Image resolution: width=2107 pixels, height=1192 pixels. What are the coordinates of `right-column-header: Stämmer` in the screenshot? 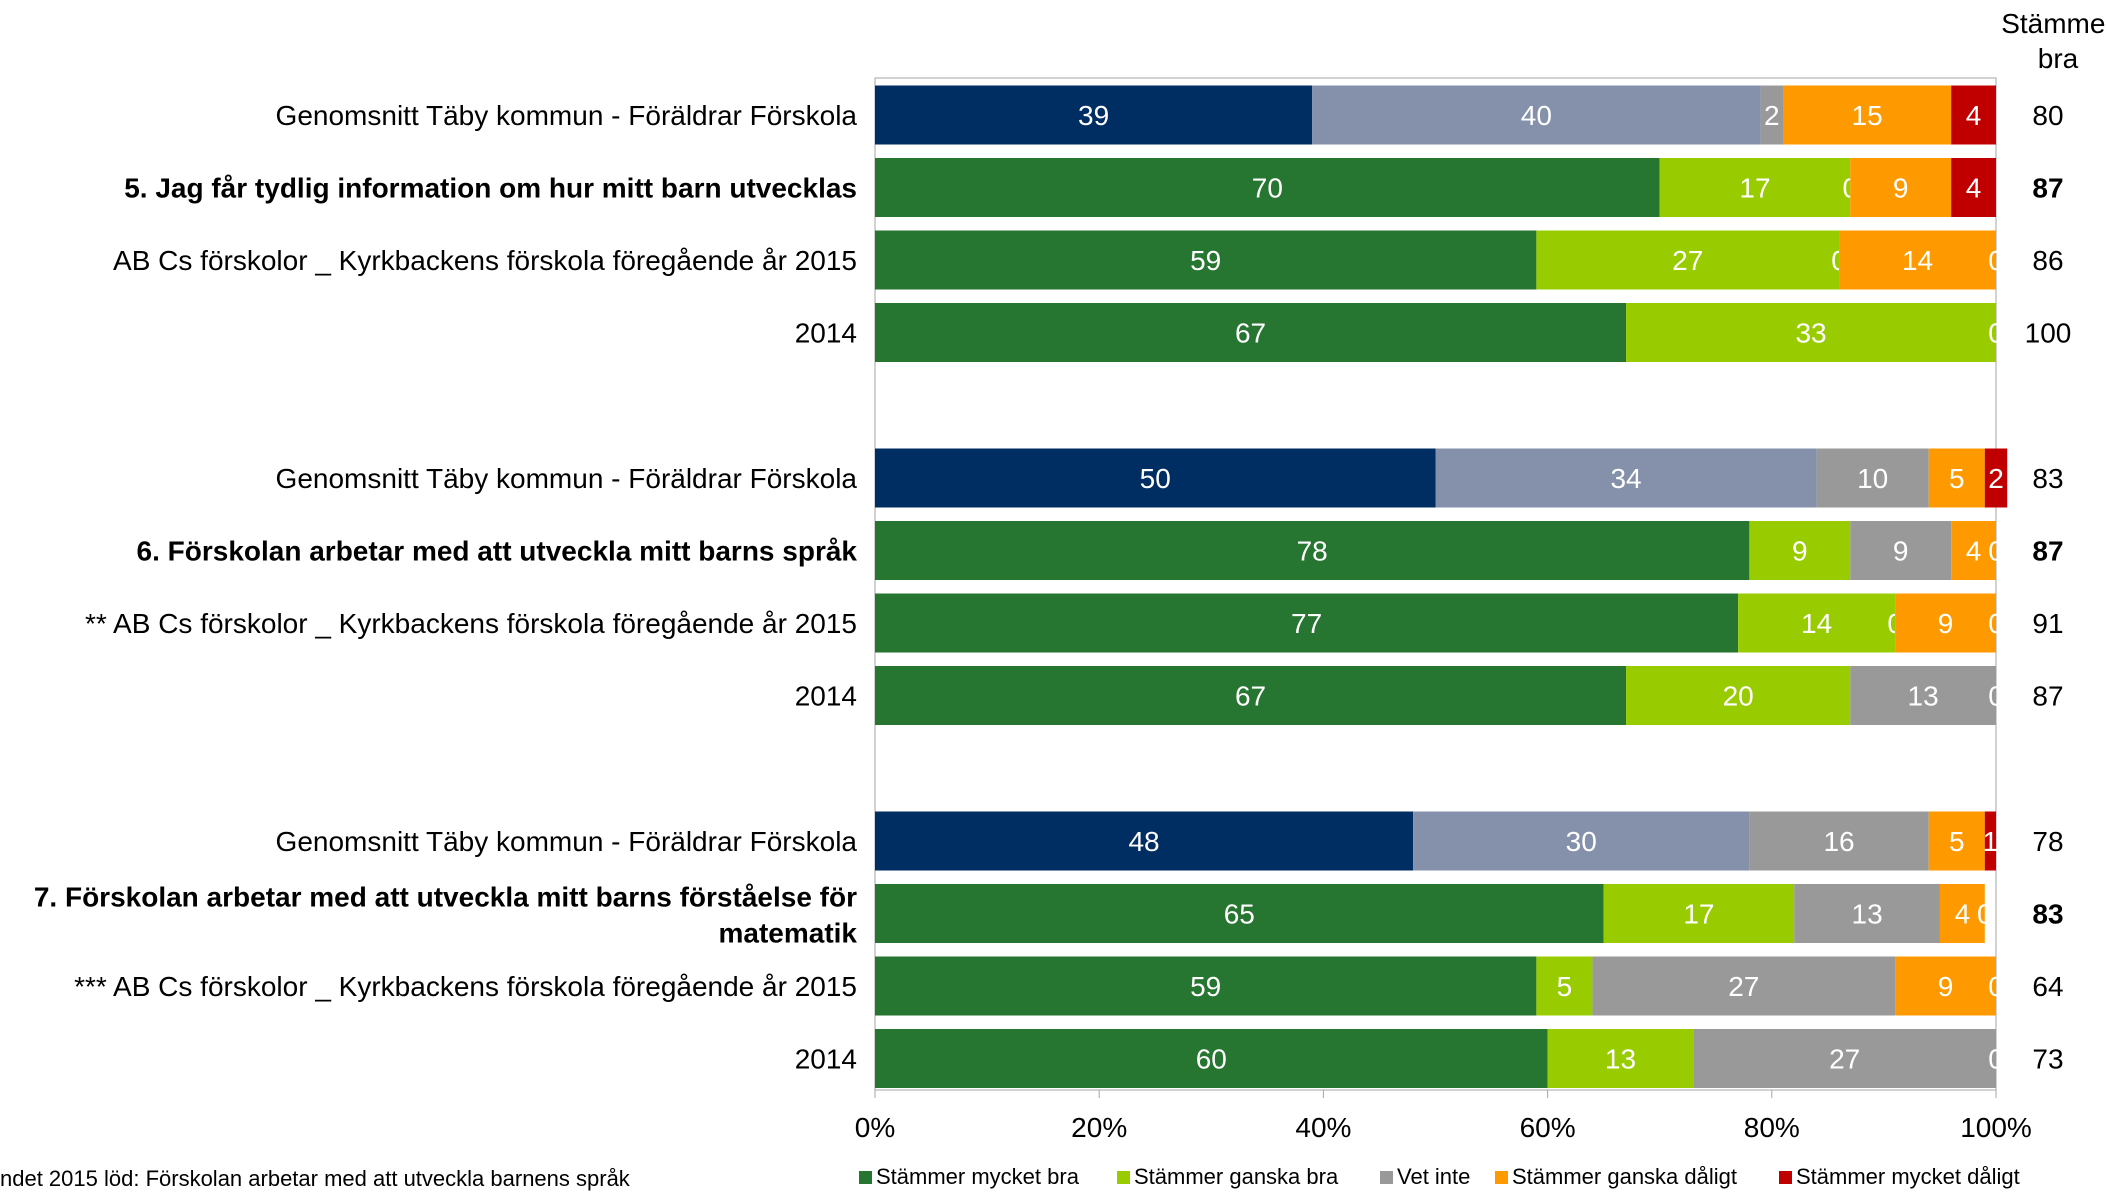 It's located at (2054, 23).